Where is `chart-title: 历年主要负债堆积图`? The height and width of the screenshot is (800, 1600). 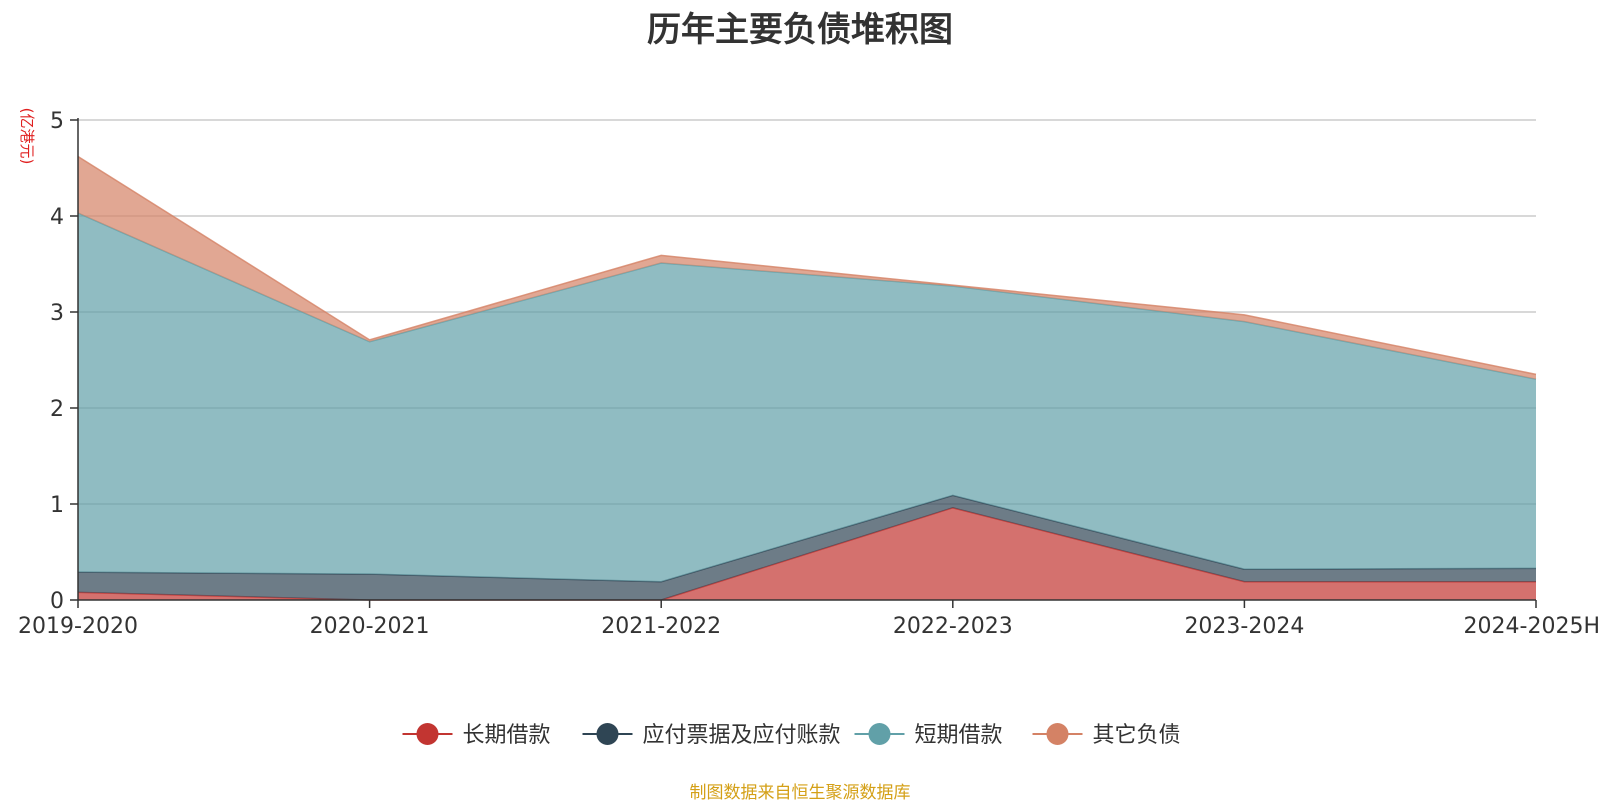
chart-title: 历年主要负债堆积图 is located at coordinates (800, 30).